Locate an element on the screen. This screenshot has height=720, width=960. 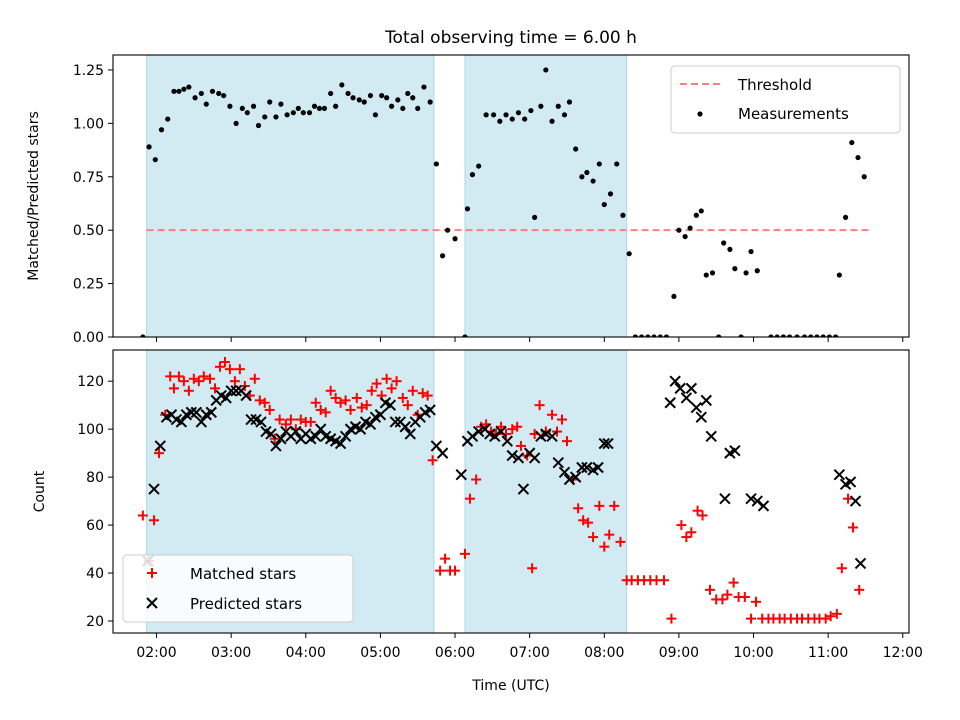
observing-window-shade is located at coordinates (290, 196).